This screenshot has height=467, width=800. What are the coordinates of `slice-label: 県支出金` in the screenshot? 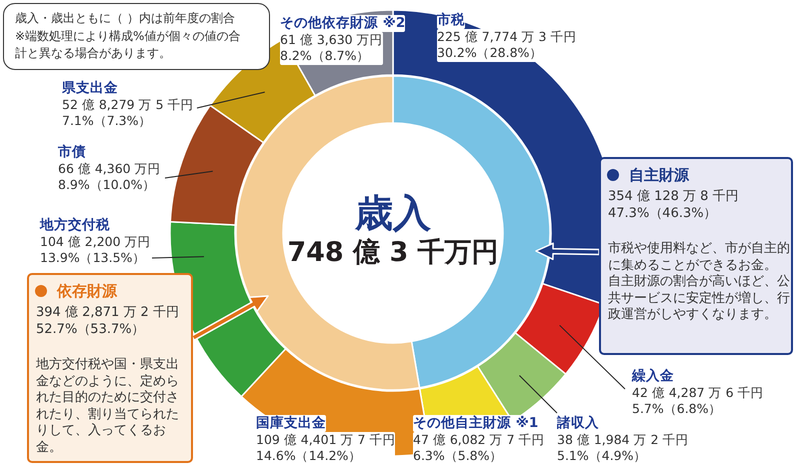 It's located at (90, 88).